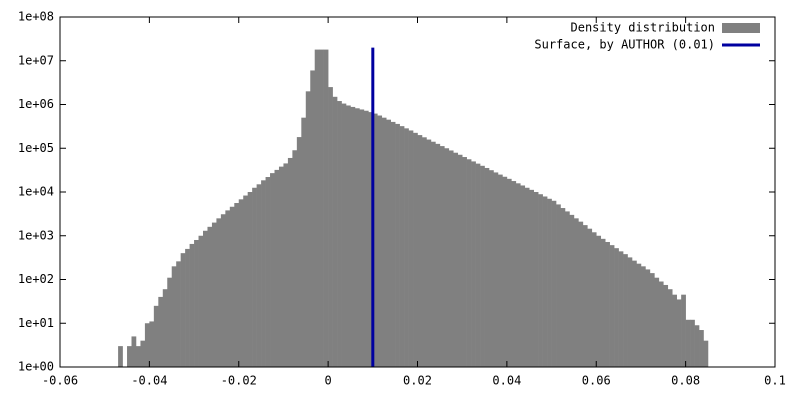 The height and width of the screenshot is (400, 800). What do you see at coordinates (36, 235) in the screenshot?
I see `y-tick-label: 1e+03` at bounding box center [36, 235].